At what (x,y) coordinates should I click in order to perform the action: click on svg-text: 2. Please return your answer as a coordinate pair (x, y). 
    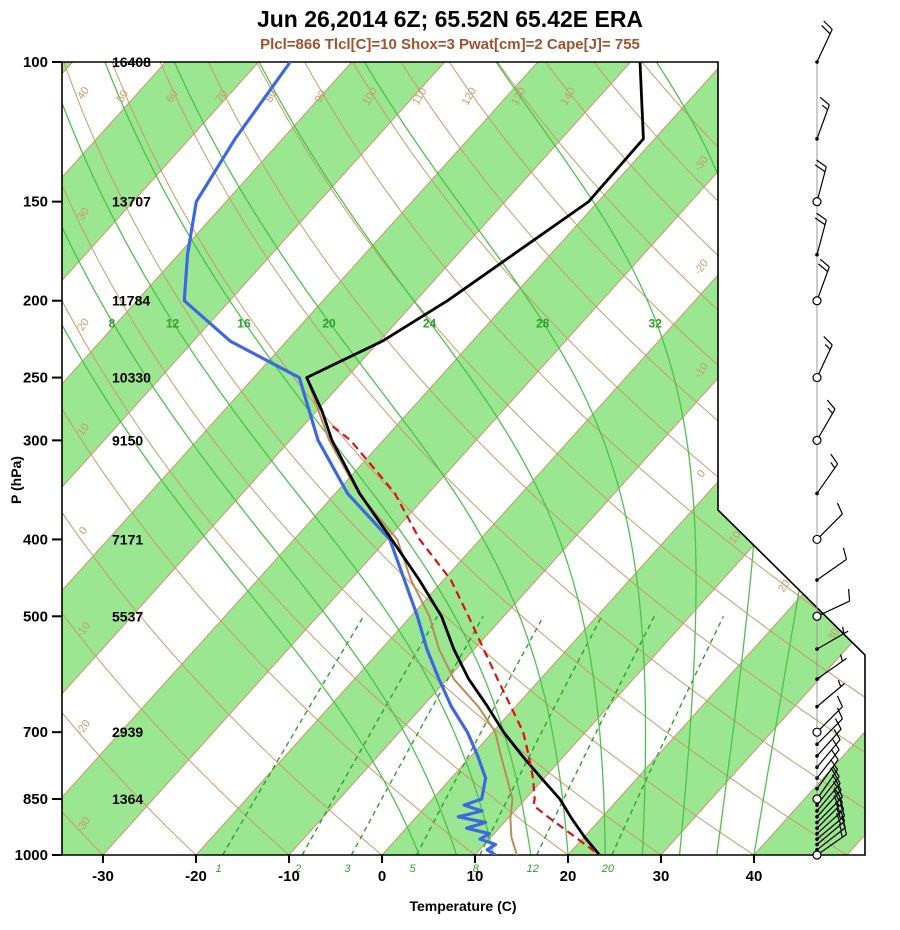
    Looking at the image, I should click on (297, 869).